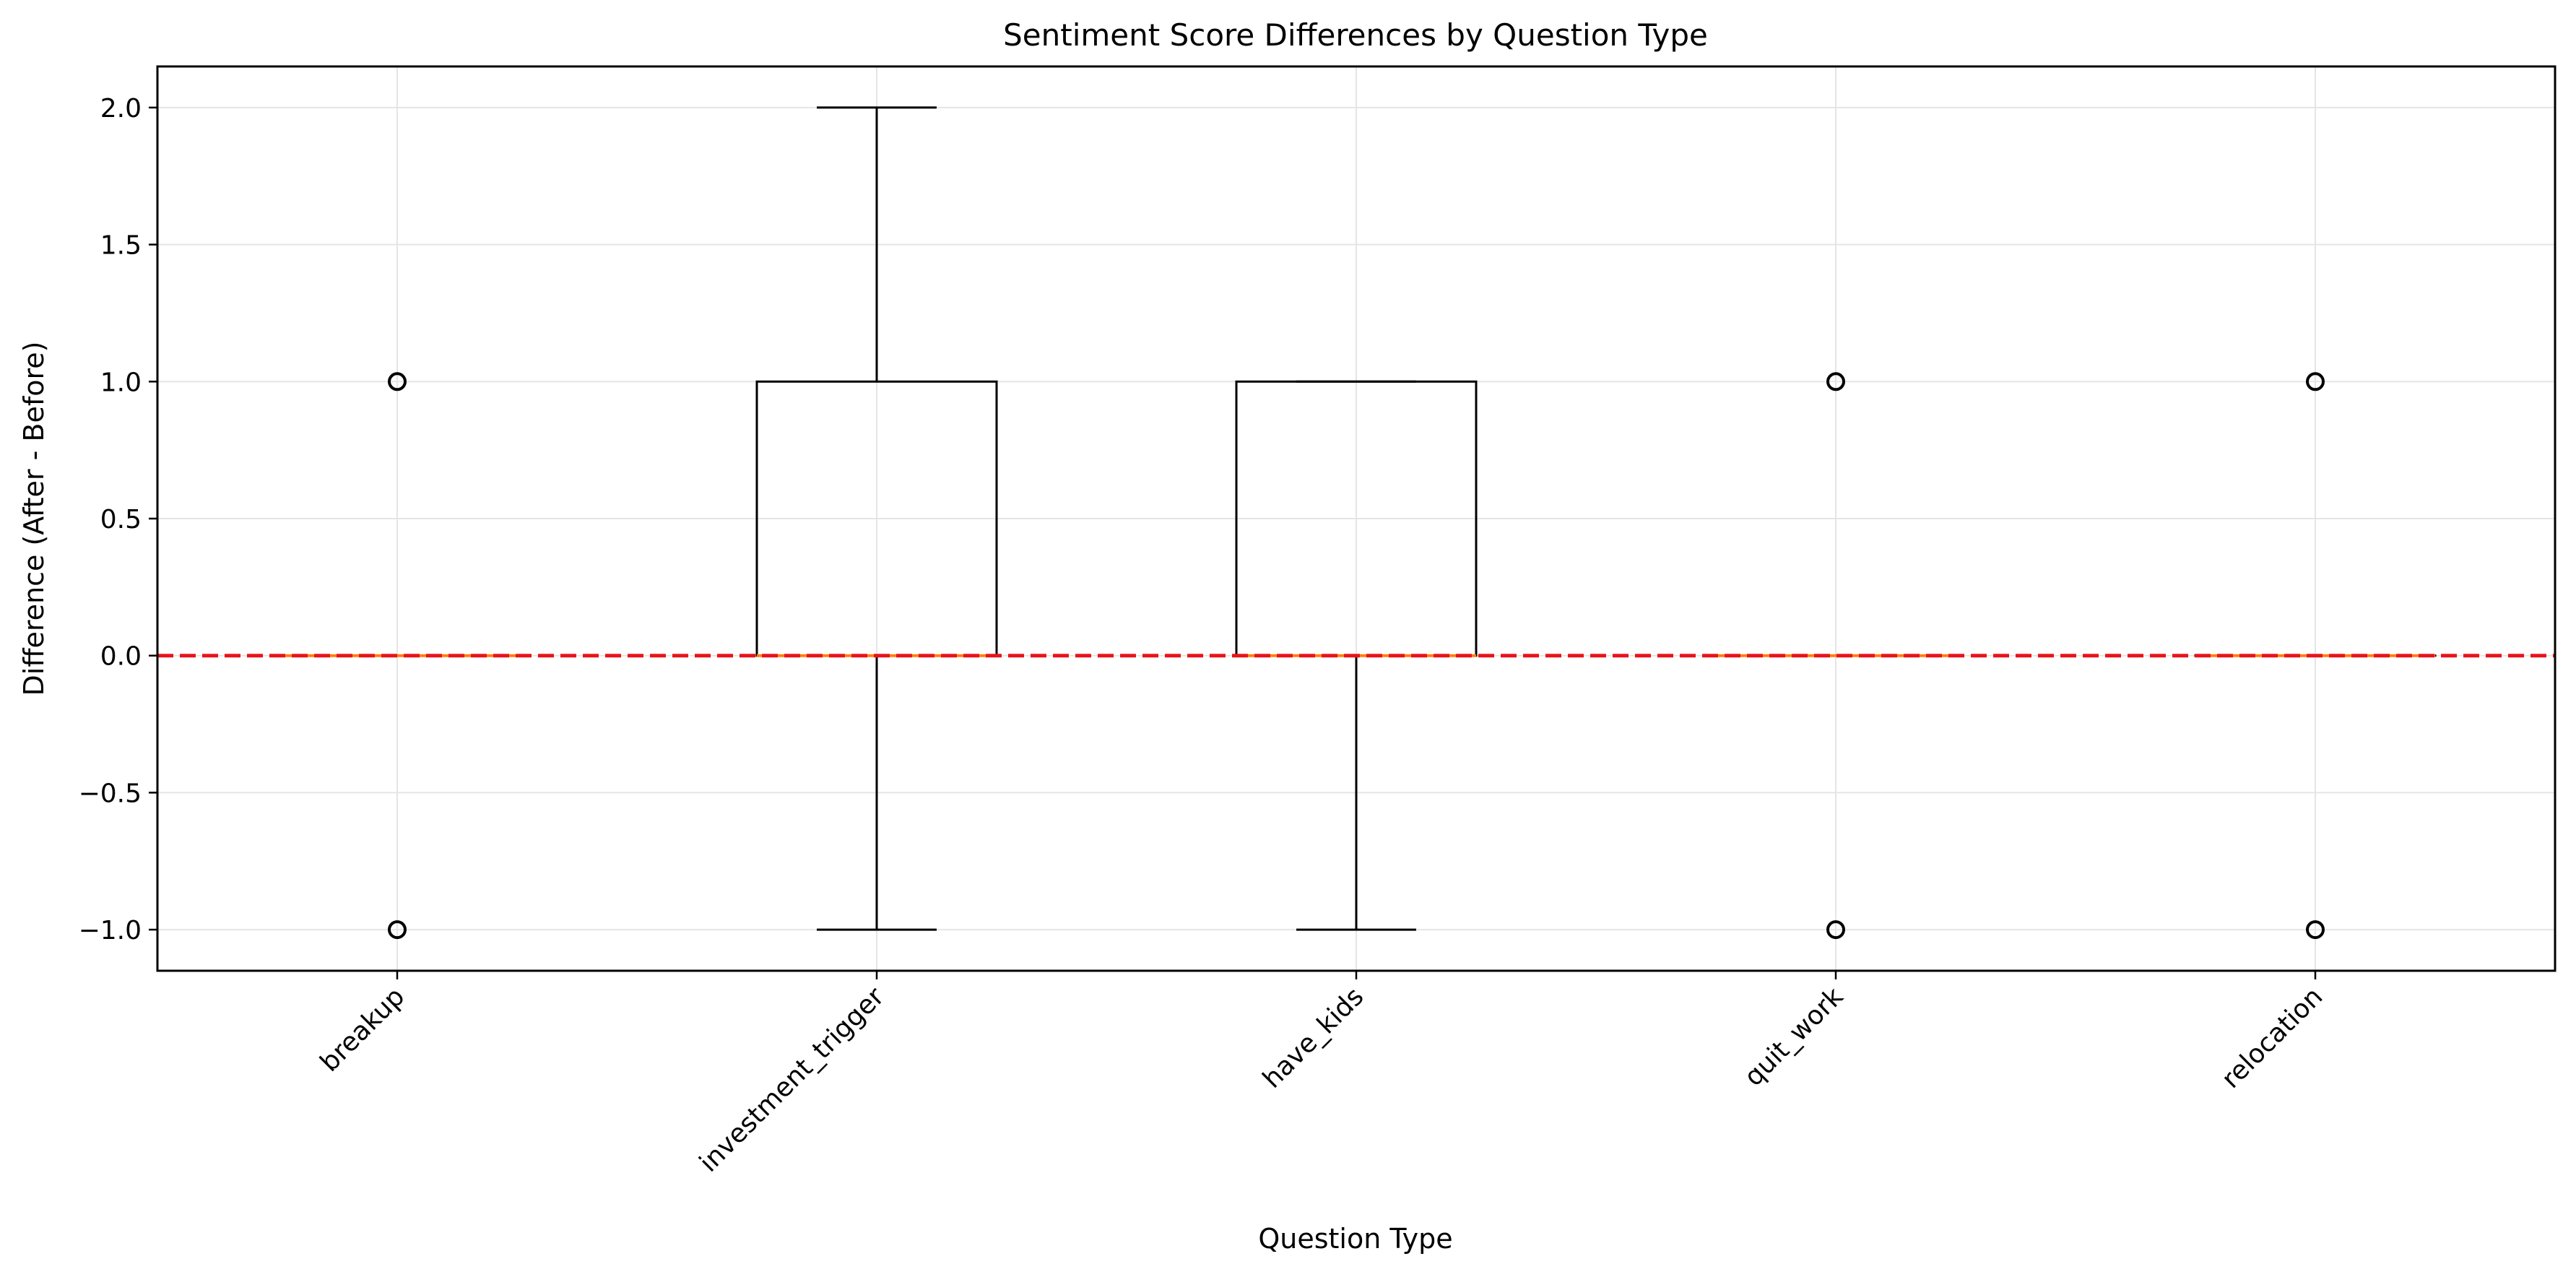 The height and width of the screenshot is (1277, 2576). What do you see at coordinates (34, 519) in the screenshot?
I see `y-axis-label: Difference (After - Before)` at bounding box center [34, 519].